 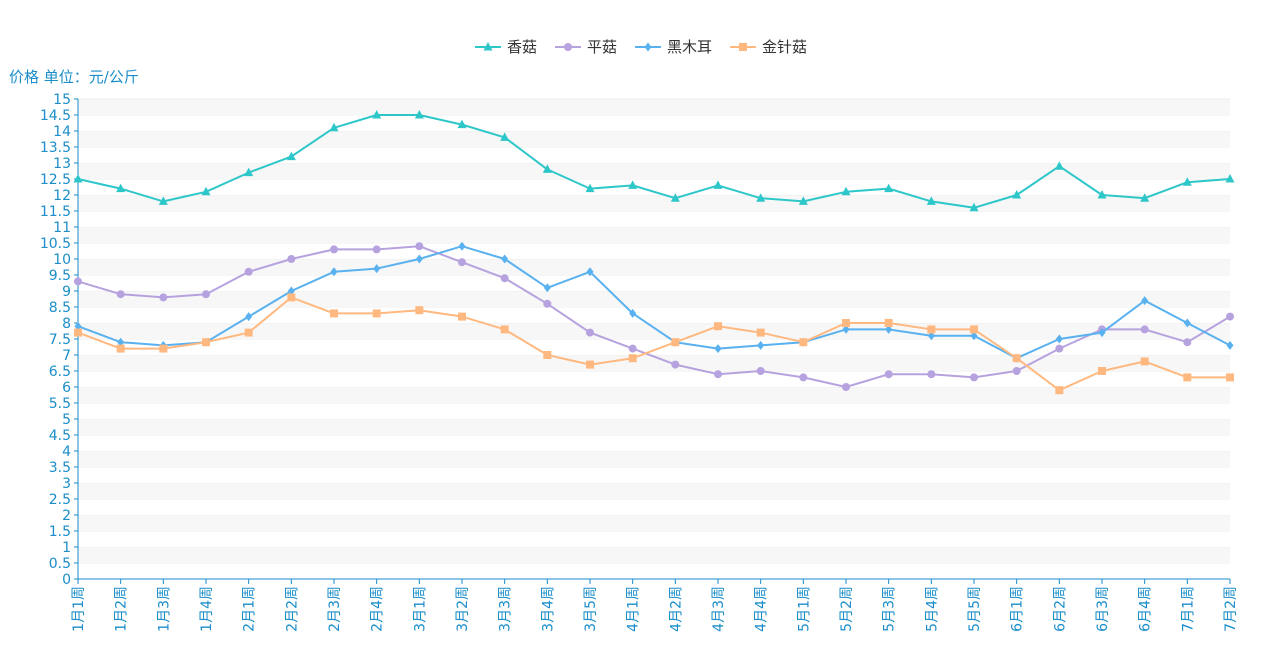 What do you see at coordinates (62, 100) in the screenshot?
I see `y-tick-label: 15` at bounding box center [62, 100].